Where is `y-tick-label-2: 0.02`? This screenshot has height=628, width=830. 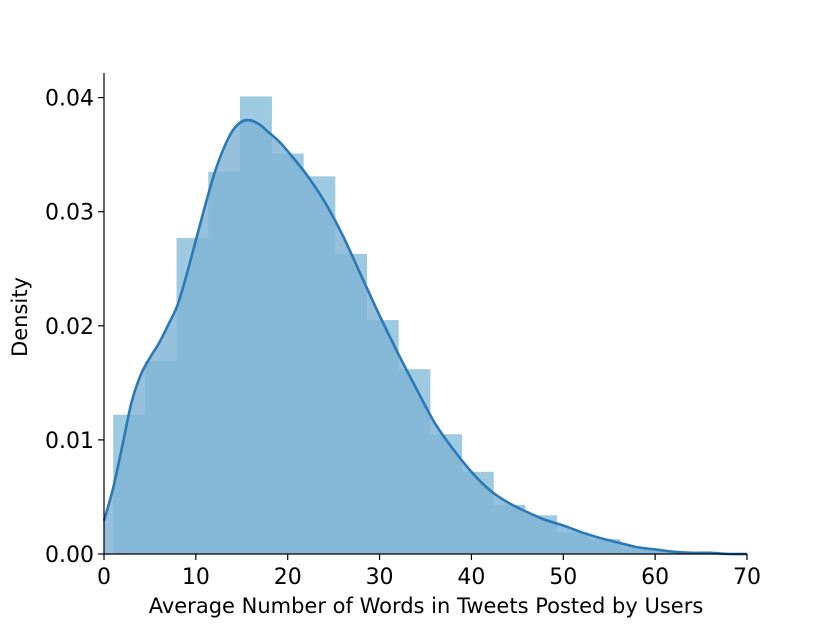 y-tick-label-2: 0.02 is located at coordinates (69, 327).